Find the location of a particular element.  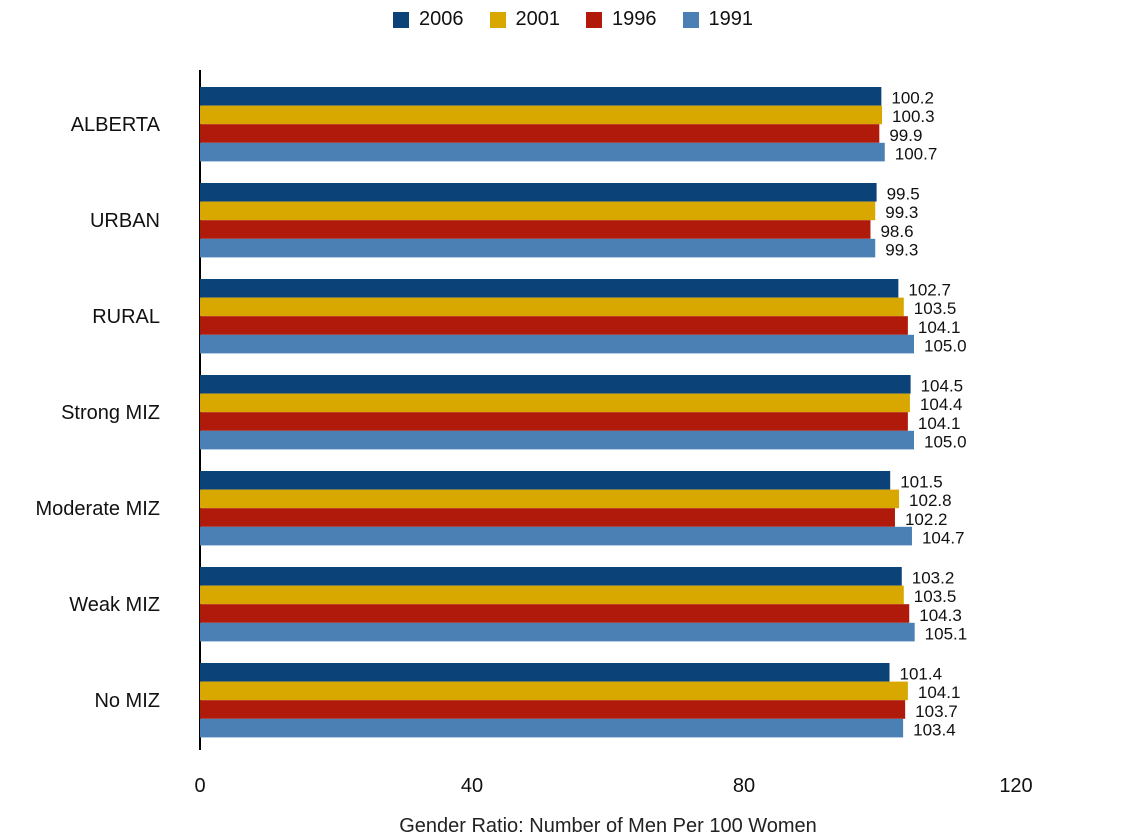

bar-no-miz-1991 is located at coordinates (552, 728).